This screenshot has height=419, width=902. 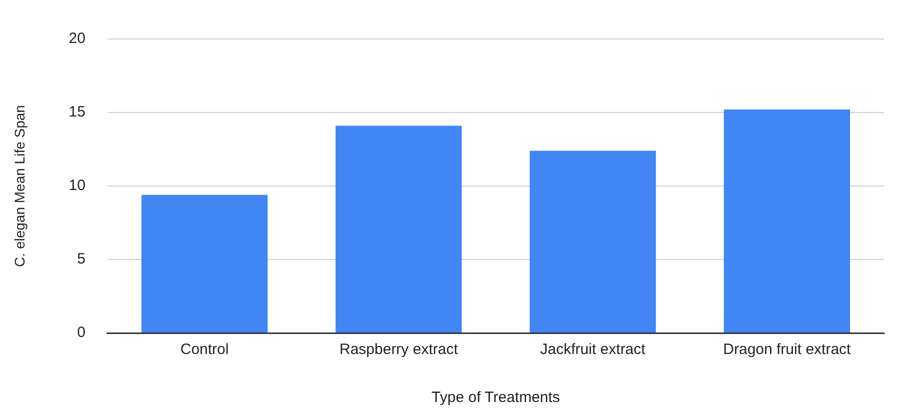 I want to click on x-axis-title: Type of Treatments, so click(x=496, y=397).